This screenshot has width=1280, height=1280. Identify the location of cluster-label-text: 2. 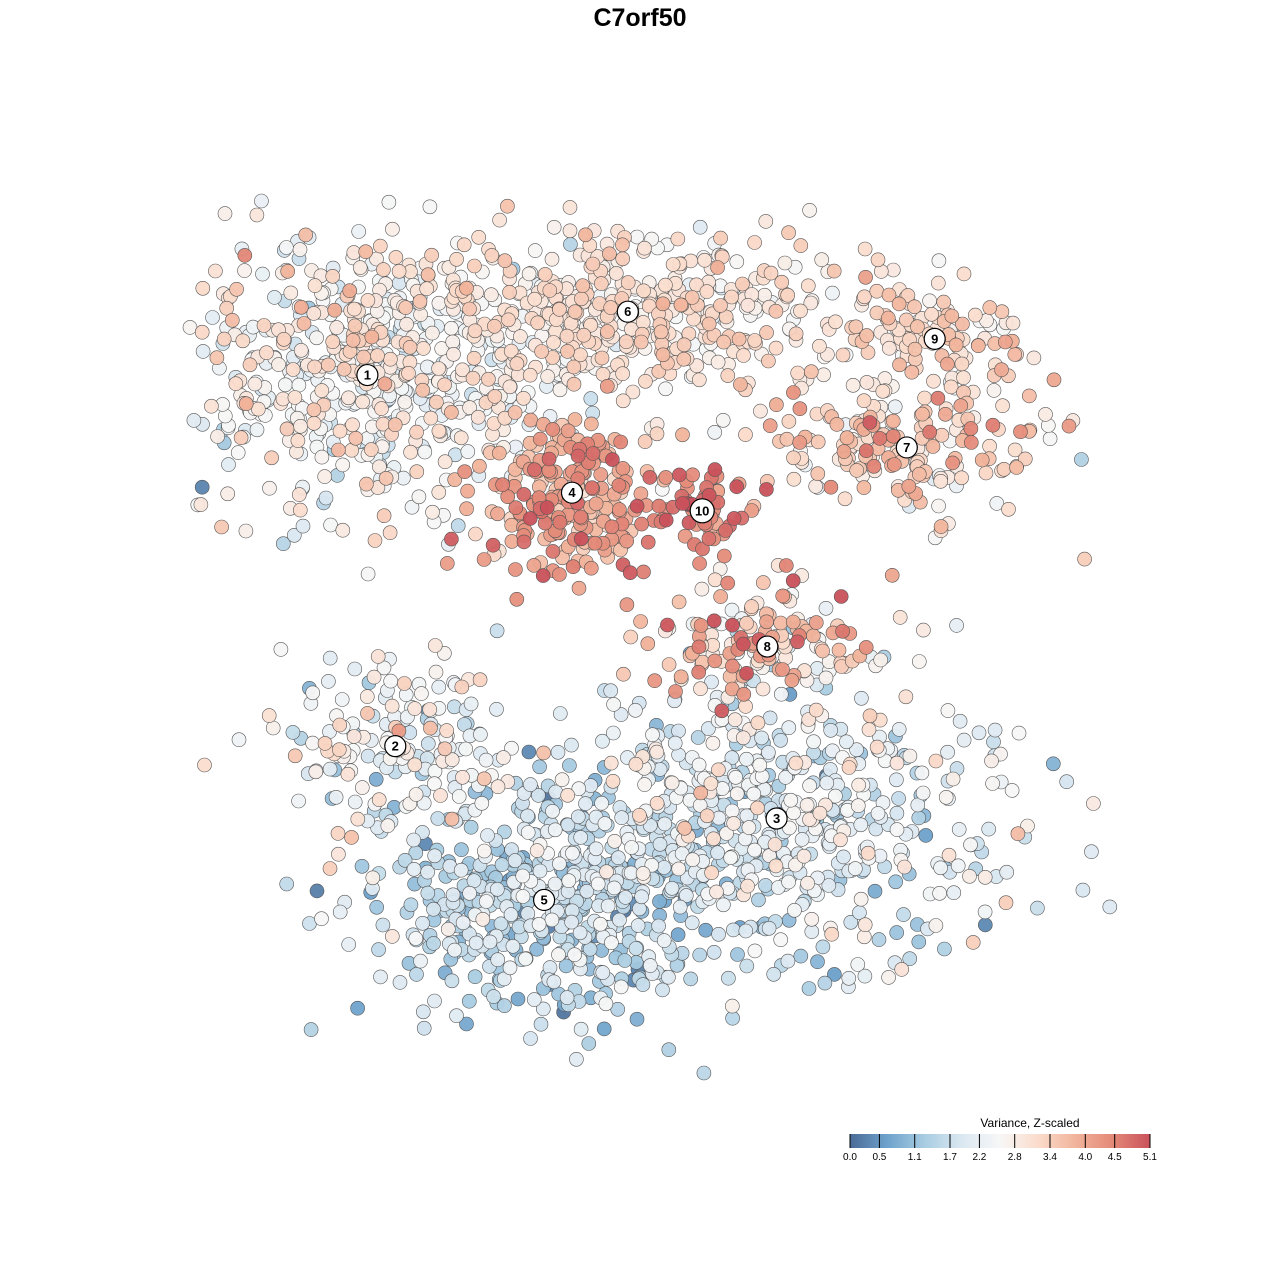
(395, 746).